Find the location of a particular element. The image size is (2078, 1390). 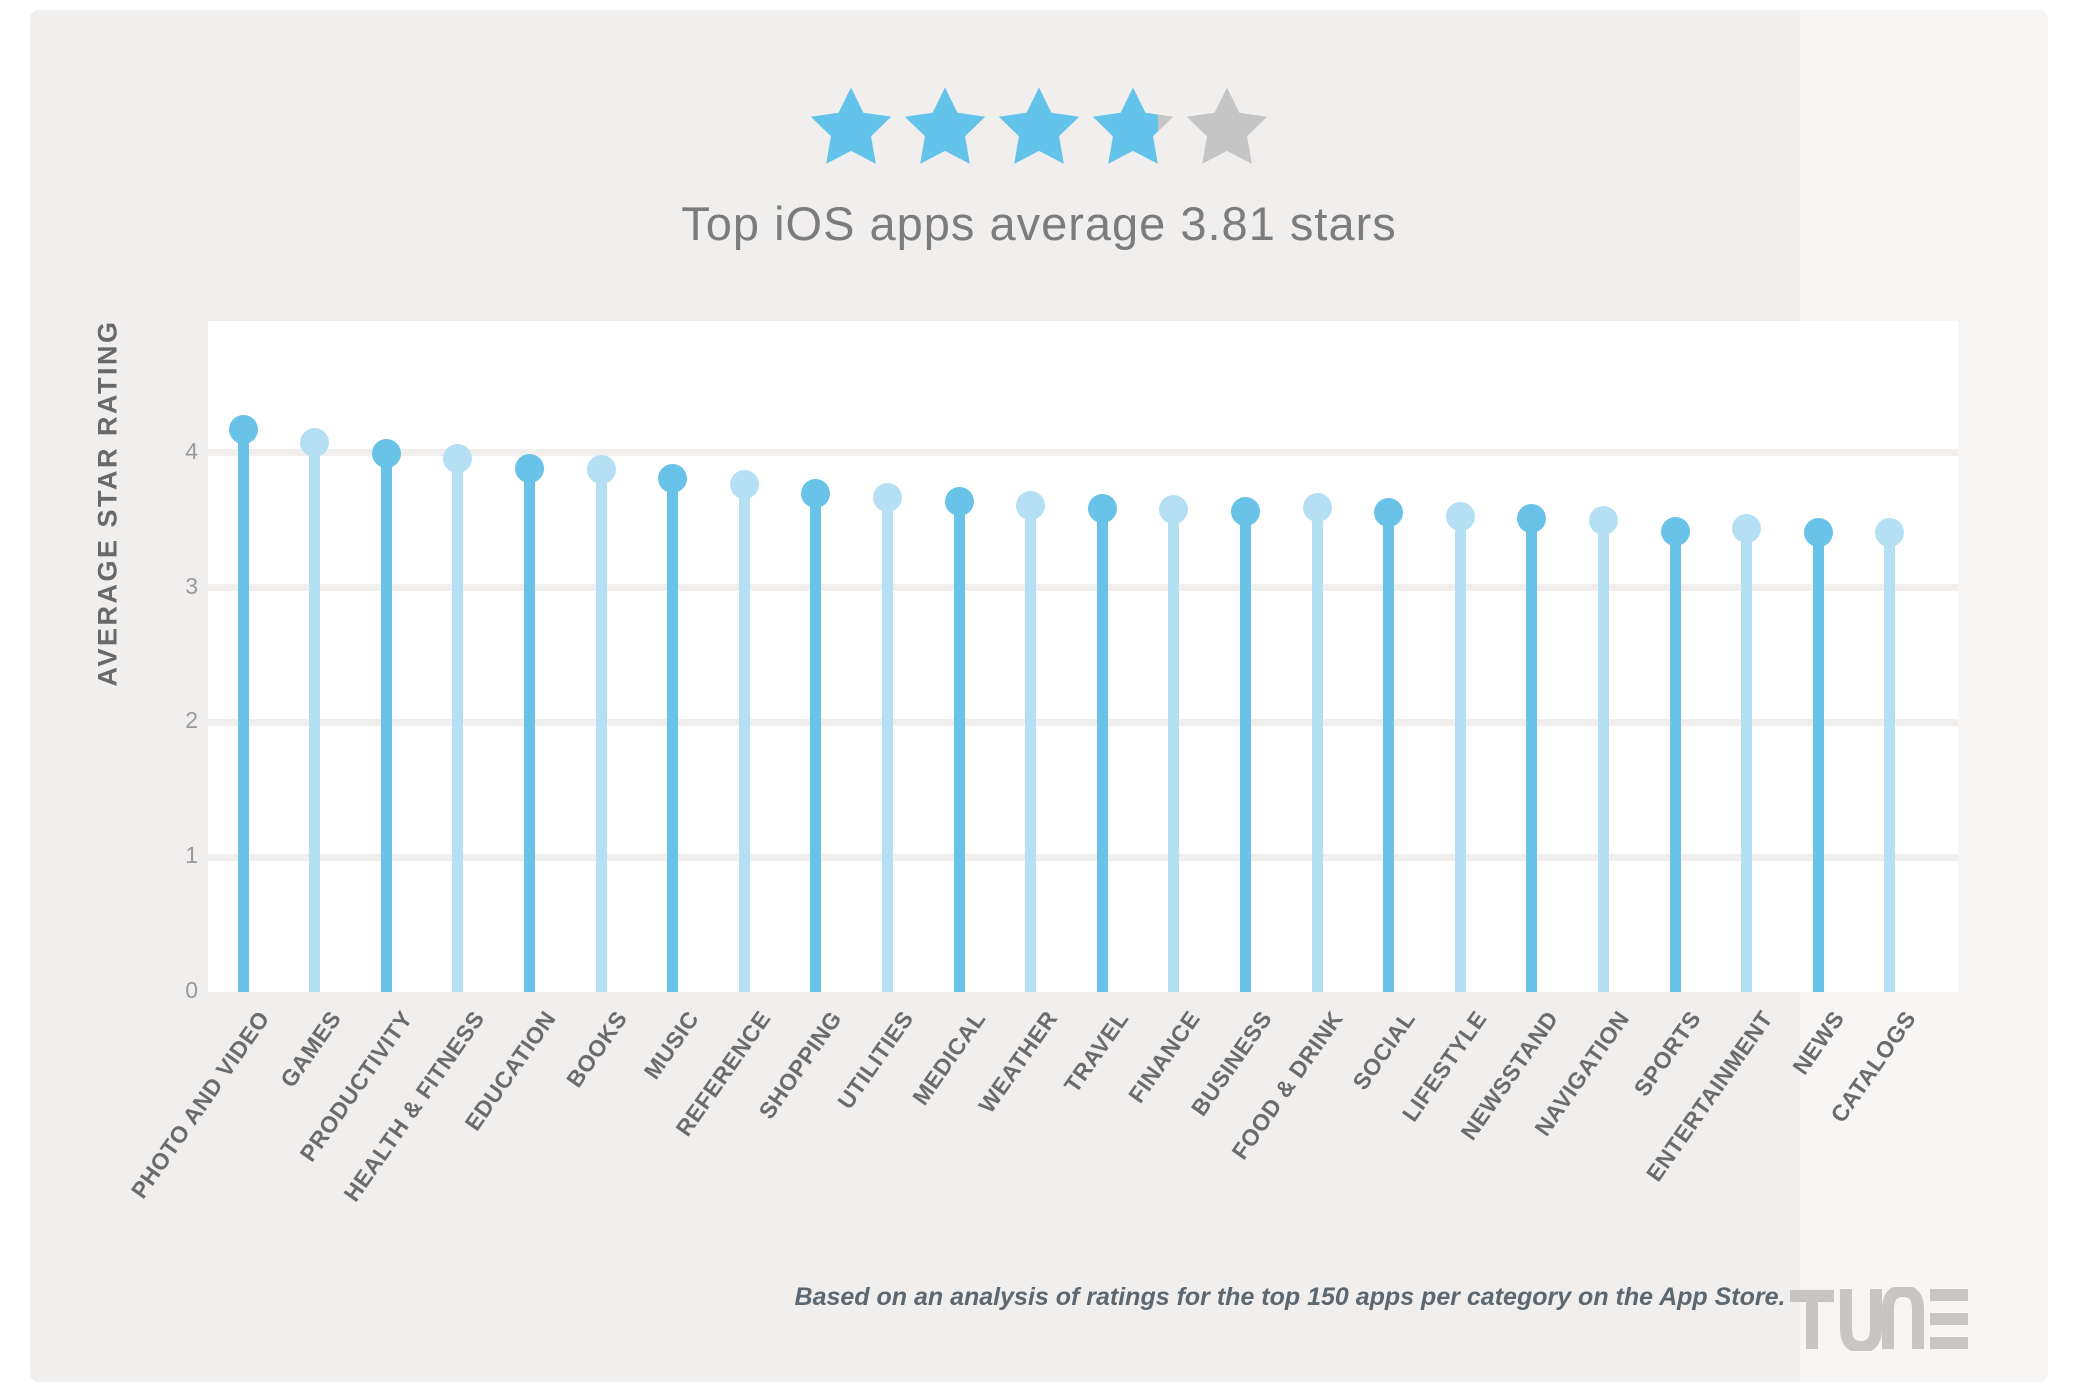

category-label-text: MUSIC is located at coordinates (671, 1045).